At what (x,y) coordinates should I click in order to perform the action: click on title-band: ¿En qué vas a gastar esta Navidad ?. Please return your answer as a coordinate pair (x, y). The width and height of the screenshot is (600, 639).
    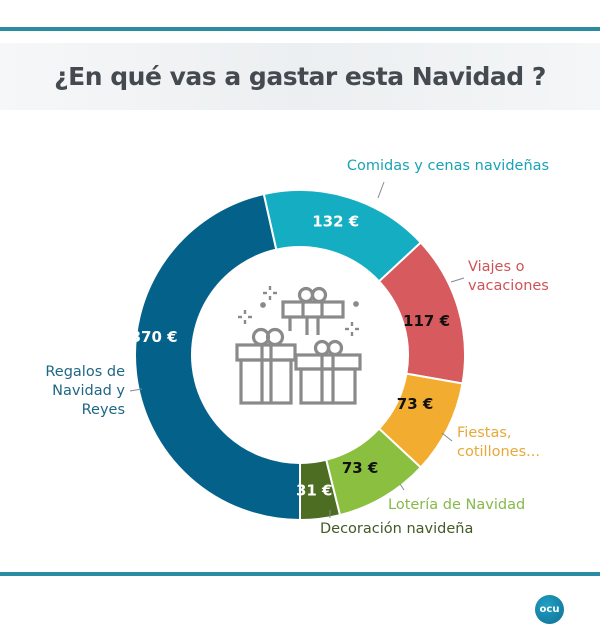
    Looking at the image, I should click on (300, 76).